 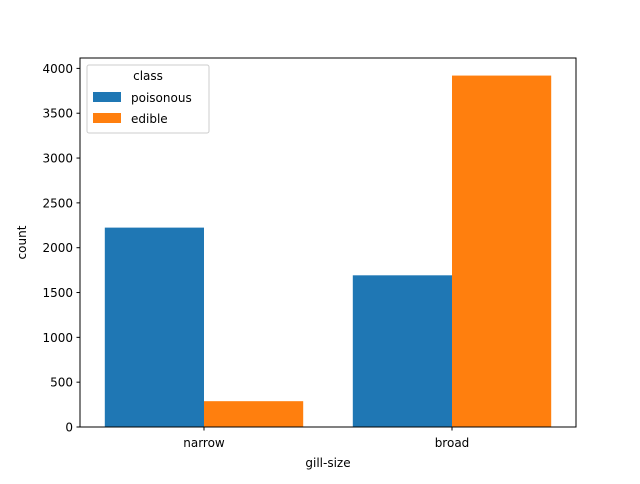 I want to click on y-tick-label: 3500, so click(x=57, y=114).